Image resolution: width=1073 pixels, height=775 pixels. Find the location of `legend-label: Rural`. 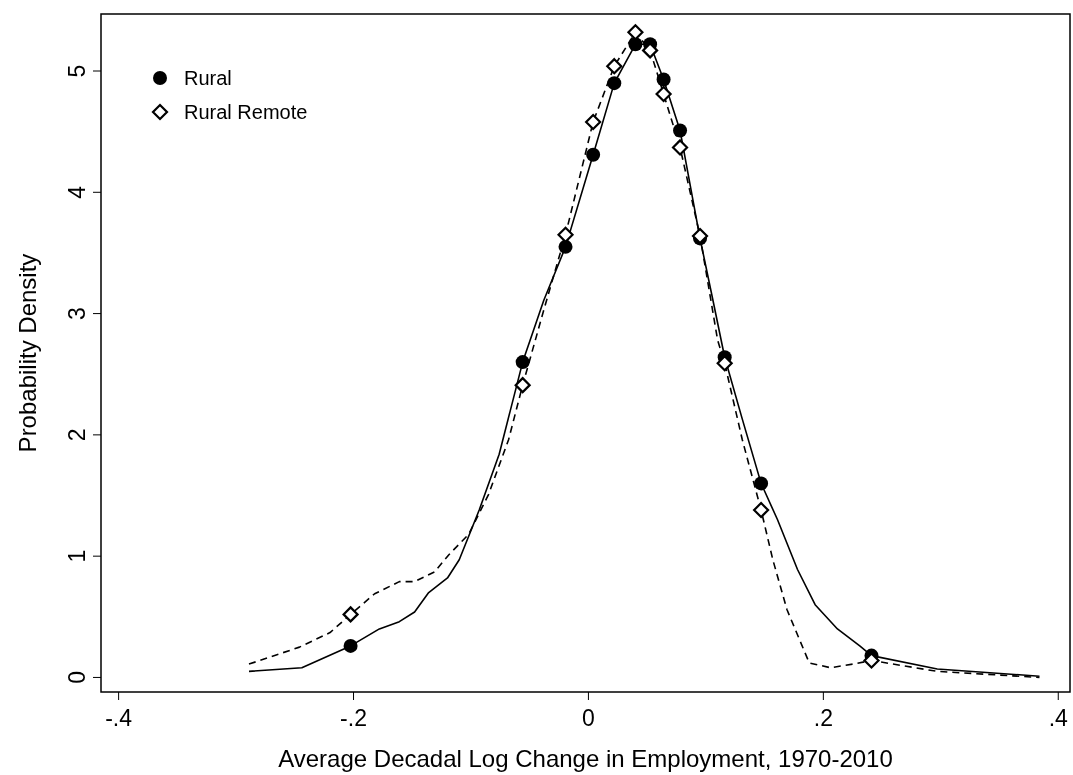

legend-label: Rural is located at coordinates (208, 78).